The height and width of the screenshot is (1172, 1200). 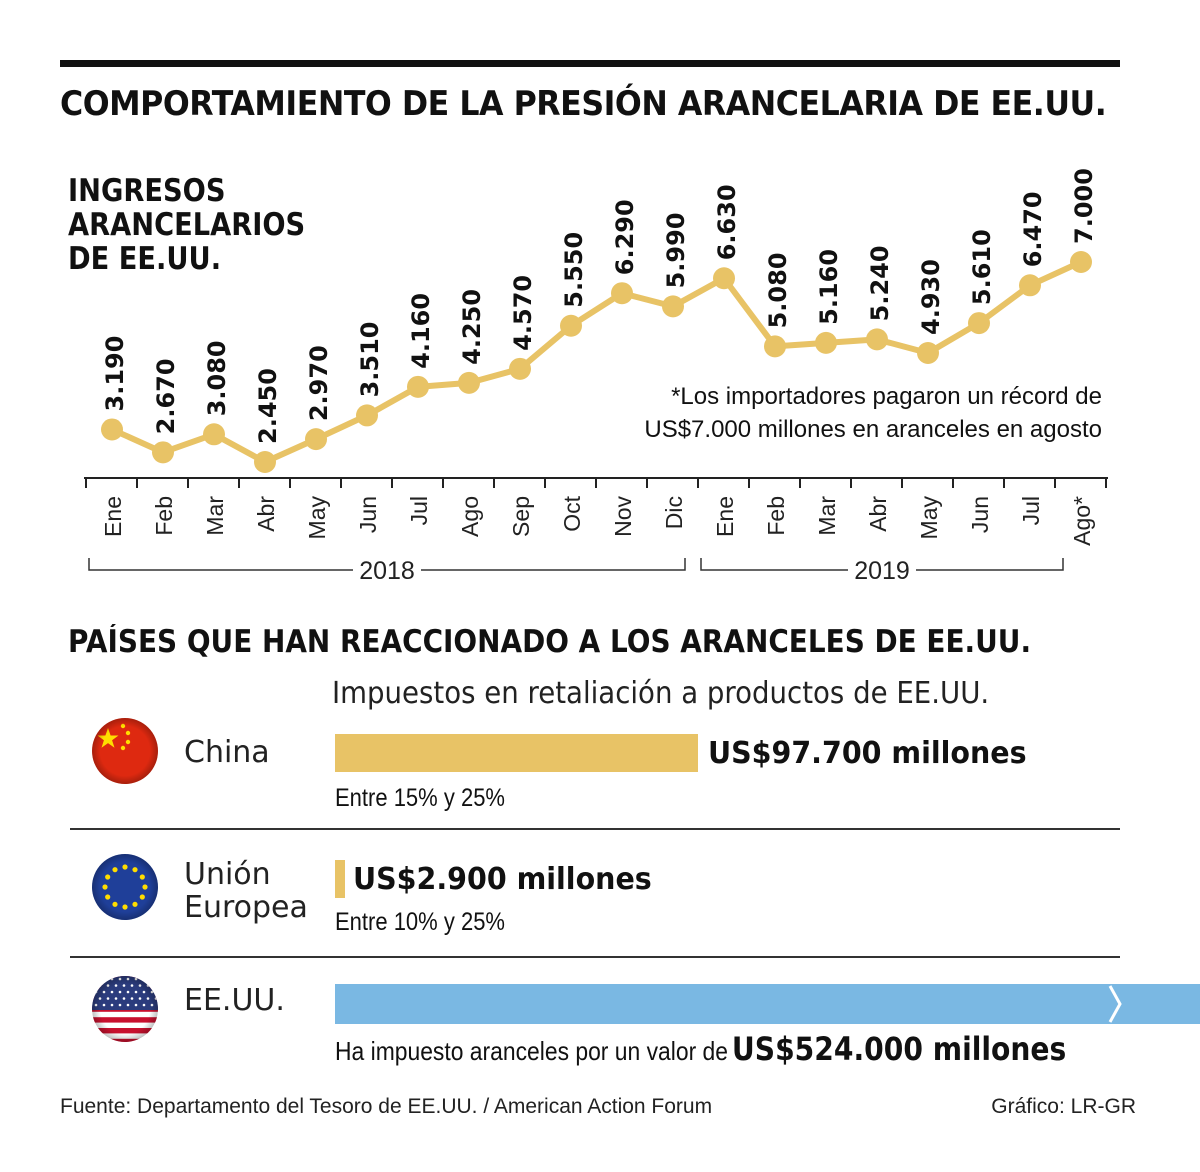 What do you see at coordinates (931, 297) in the screenshot?
I see `data-label: 4.930` at bounding box center [931, 297].